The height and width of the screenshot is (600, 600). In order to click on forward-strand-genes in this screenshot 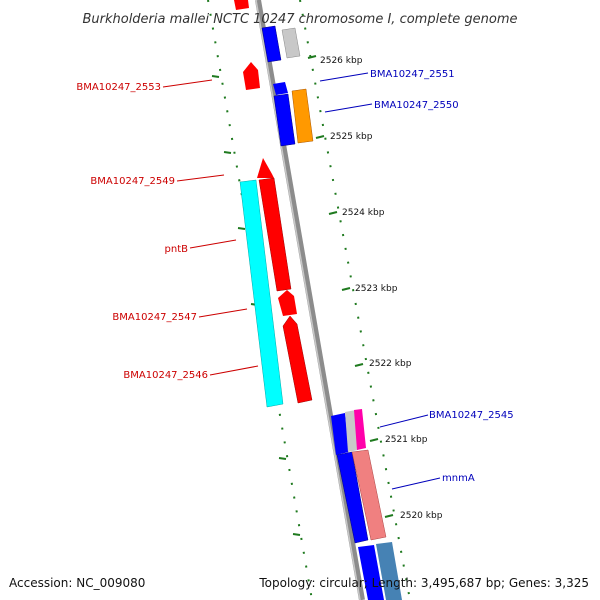, I will do `click(273, 204)`.